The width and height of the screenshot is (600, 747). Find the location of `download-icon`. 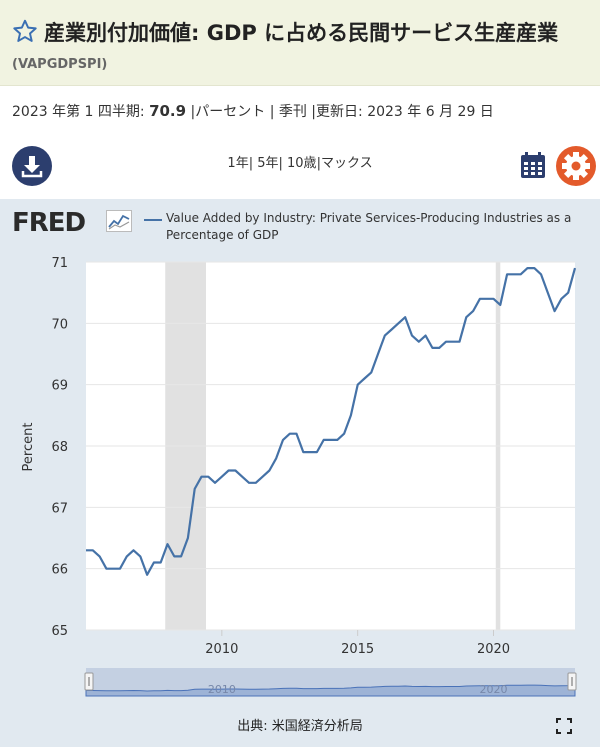

download-icon is located at coordinates (32, 167).